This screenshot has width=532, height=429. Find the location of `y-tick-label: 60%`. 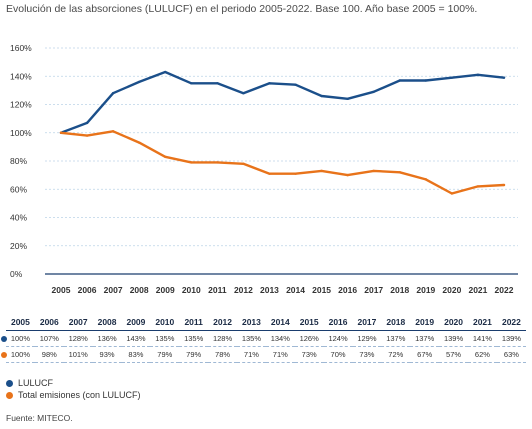

y-tick-label: 60% is located at coordinates (18, 189).